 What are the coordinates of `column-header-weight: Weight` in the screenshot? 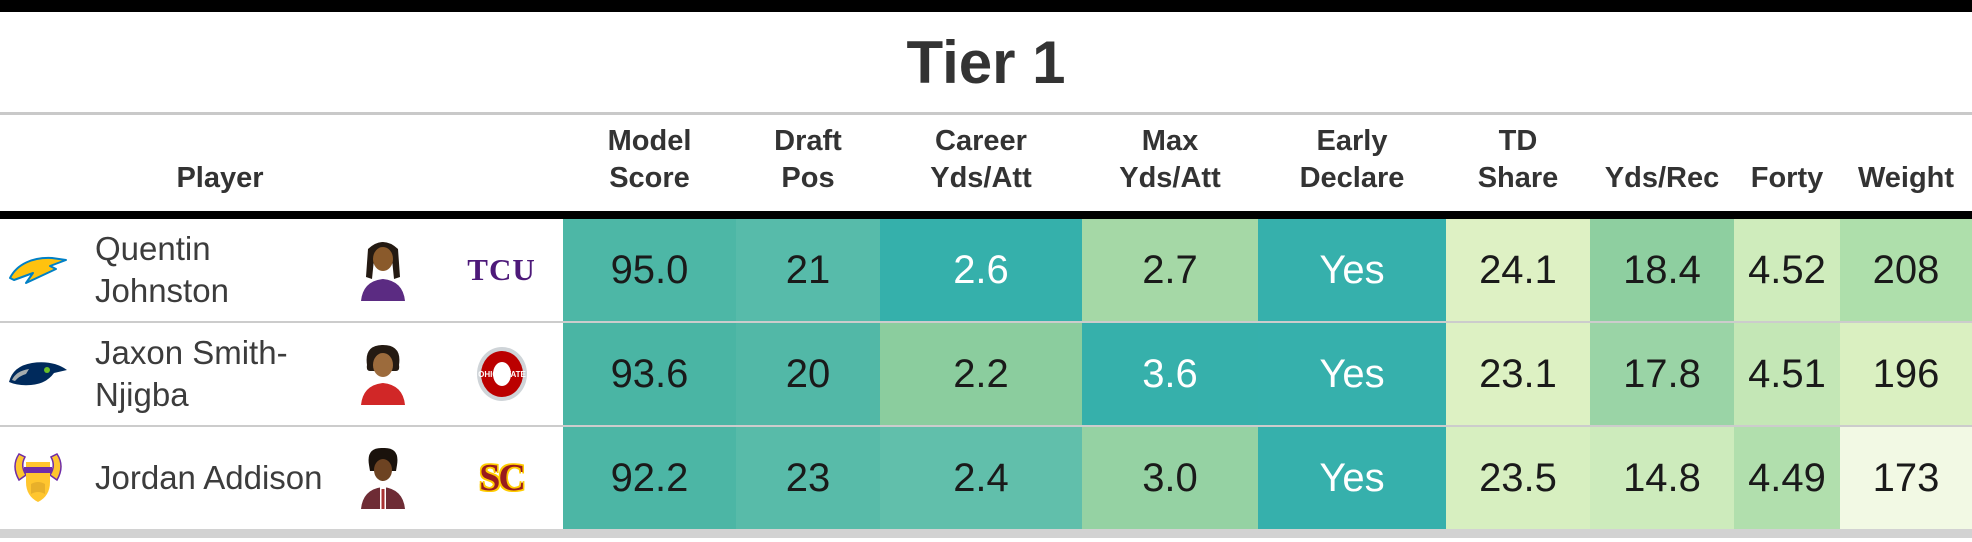 It's located at (1906, 177).